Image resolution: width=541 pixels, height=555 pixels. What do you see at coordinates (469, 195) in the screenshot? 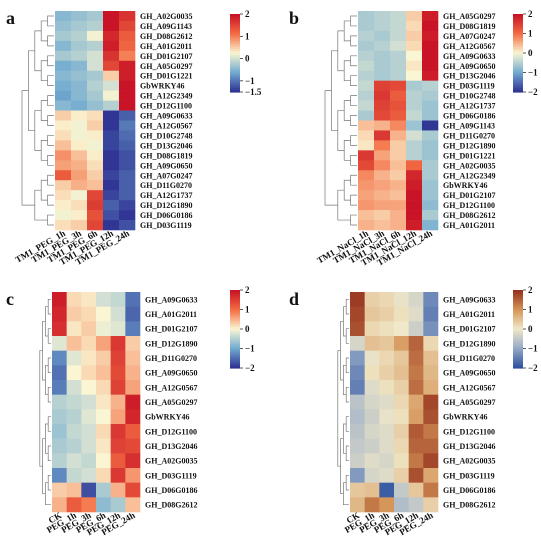
I see `row-label: GH_D01G2107` at bounding box center [469, 195].